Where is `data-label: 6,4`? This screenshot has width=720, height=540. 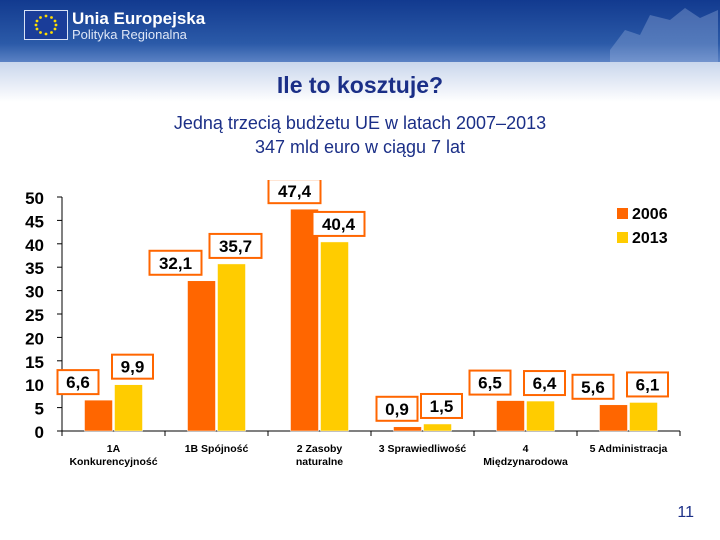 data-label: 6,4 is located at coordinates (545, 383).